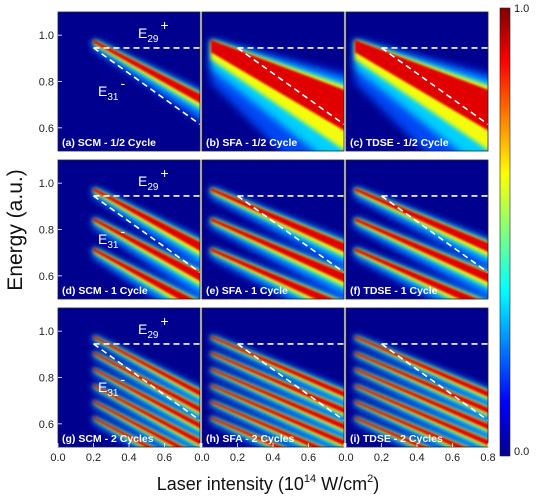  What do you see at coordinates (108, 439) in the screenshot?
I see `panel-label: (g) SCM - 2 Cycles` at bounding box center [108, 439].